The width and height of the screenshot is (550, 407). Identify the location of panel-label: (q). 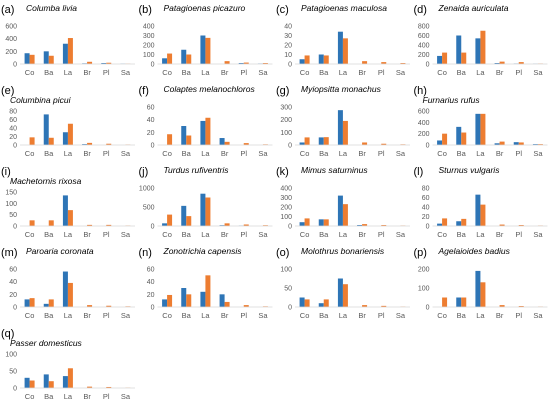
(7, 334).